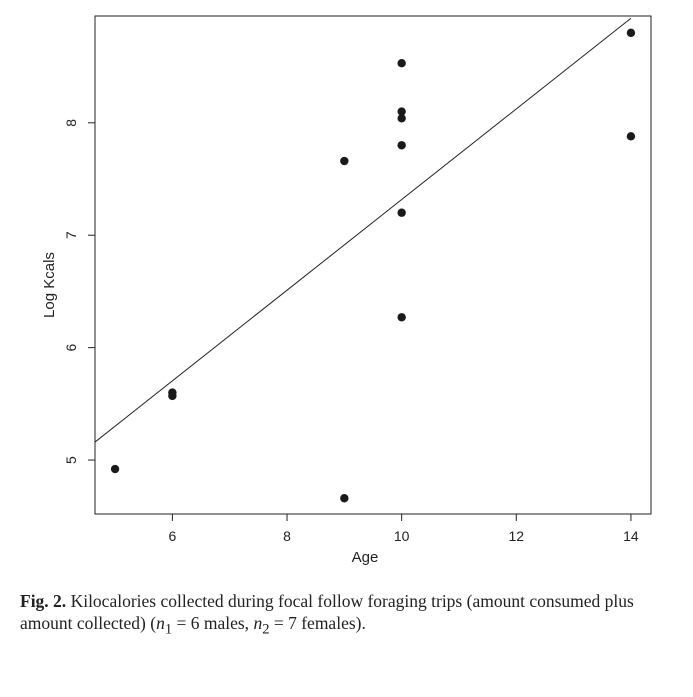  I want to click on n1-subscript: 1, so click(168, 629).